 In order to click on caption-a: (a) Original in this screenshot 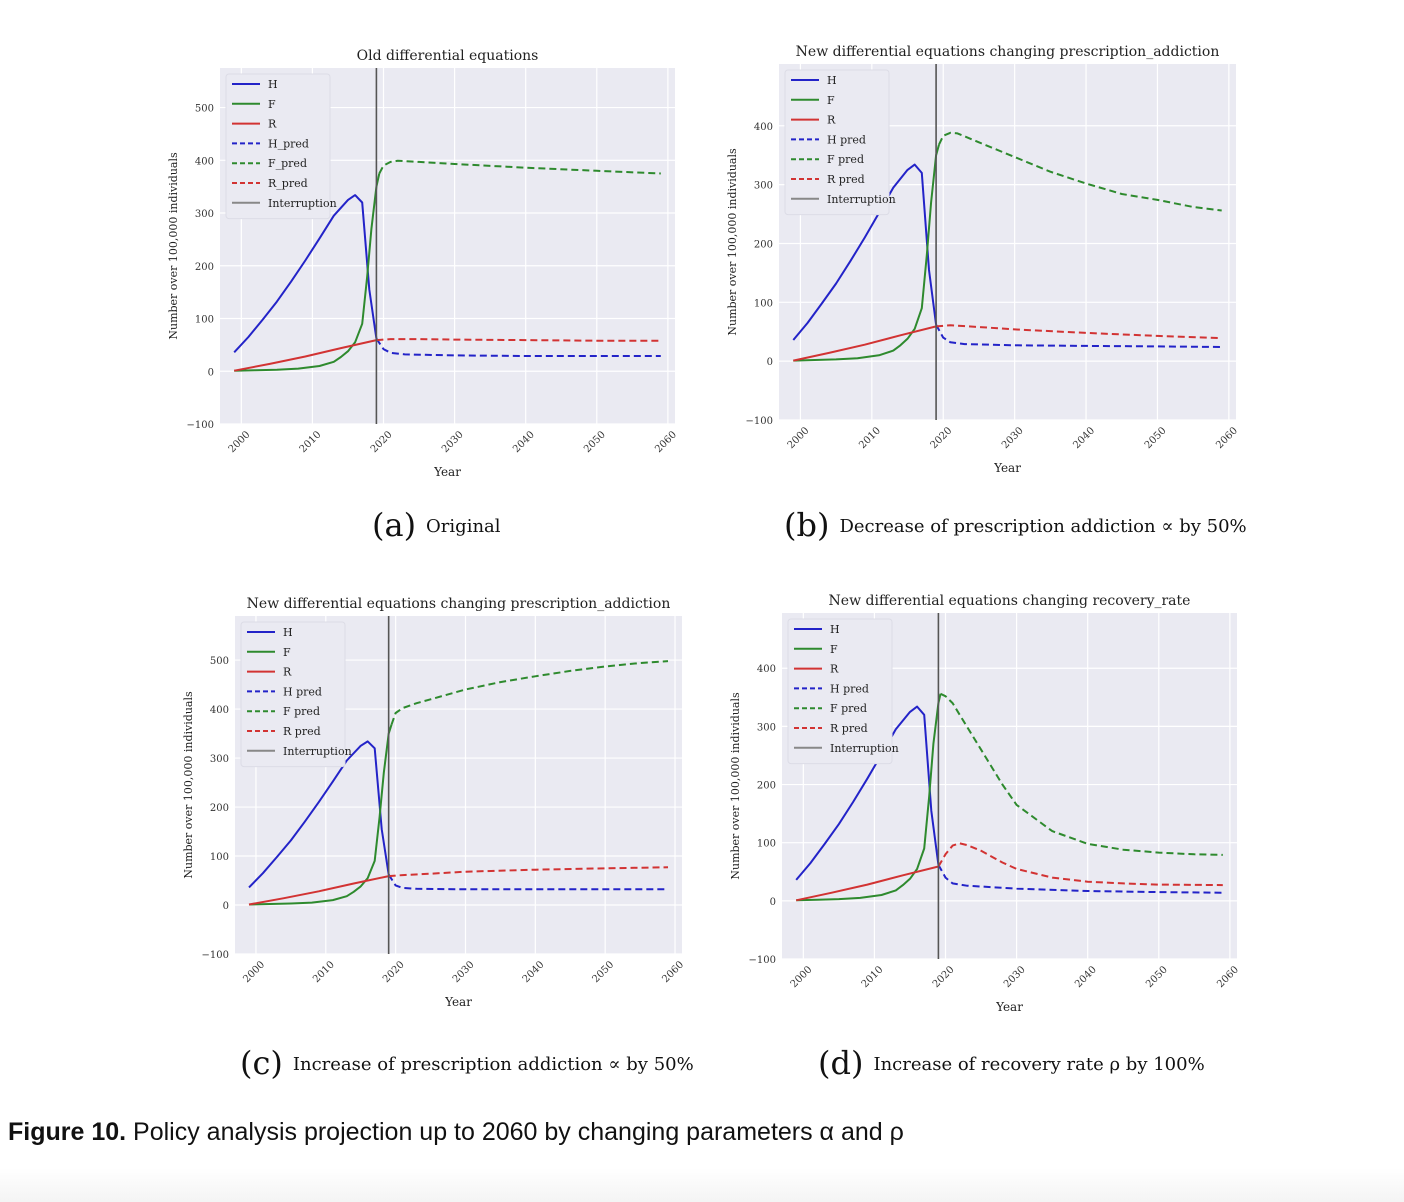, I will do `click(436, 525)`.